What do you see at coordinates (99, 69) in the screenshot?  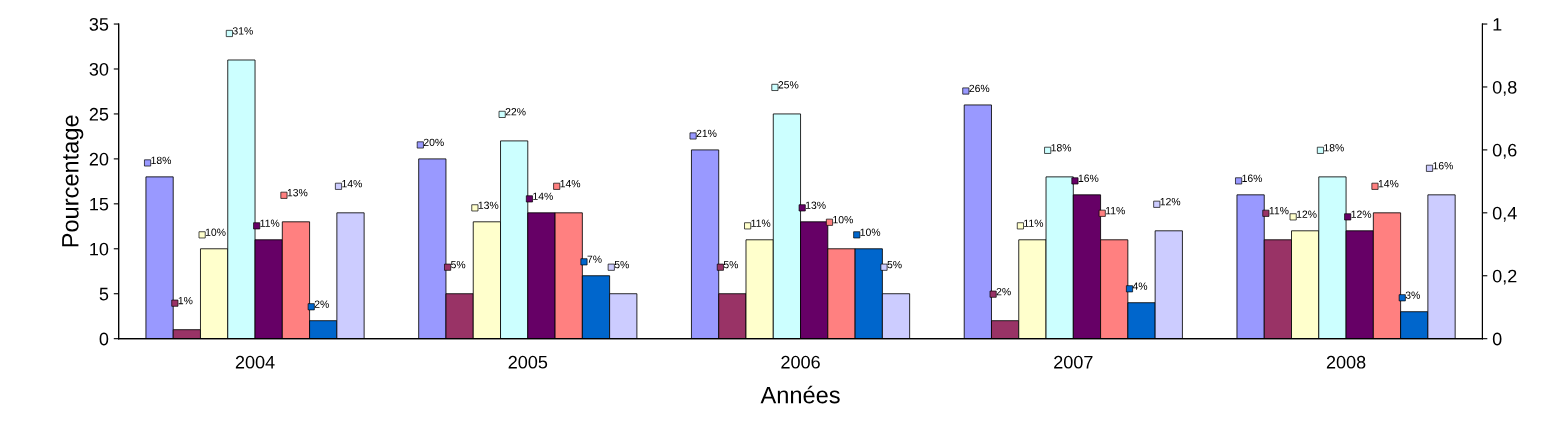 I see `y-tick-label: 30` at bounding box center [99, 69].